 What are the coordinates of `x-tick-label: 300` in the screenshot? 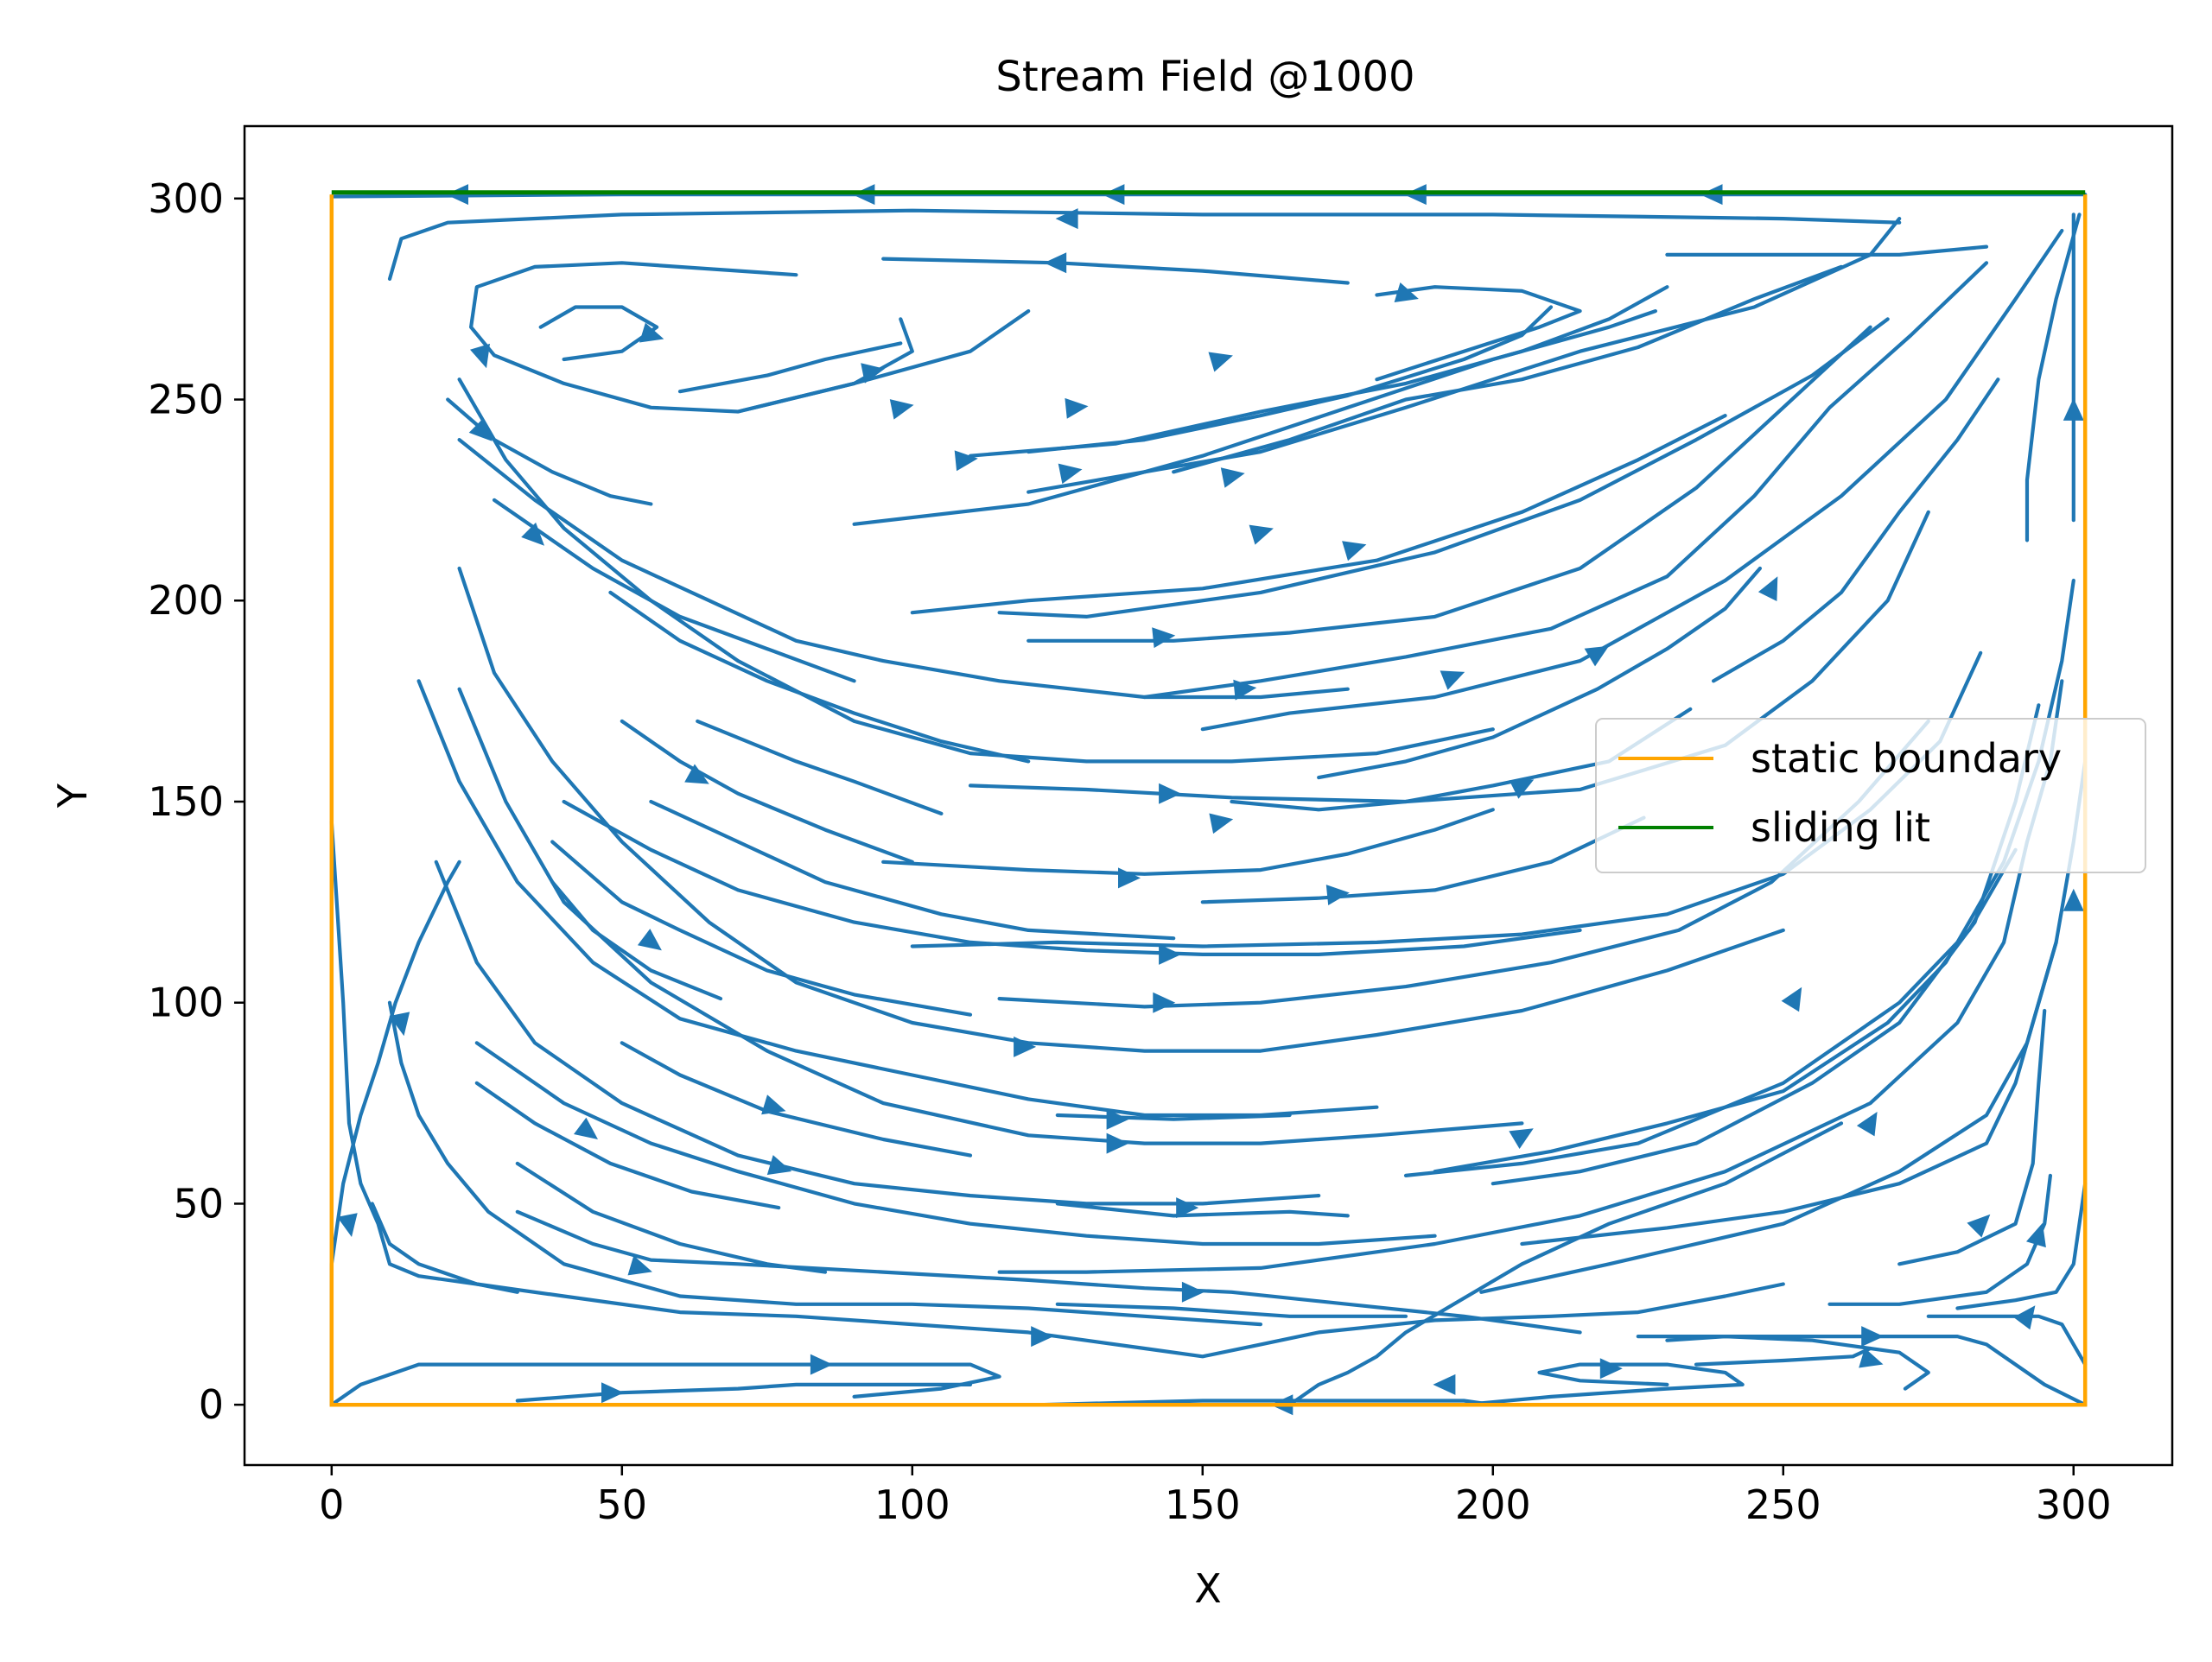 It's located at (2074, 1504).